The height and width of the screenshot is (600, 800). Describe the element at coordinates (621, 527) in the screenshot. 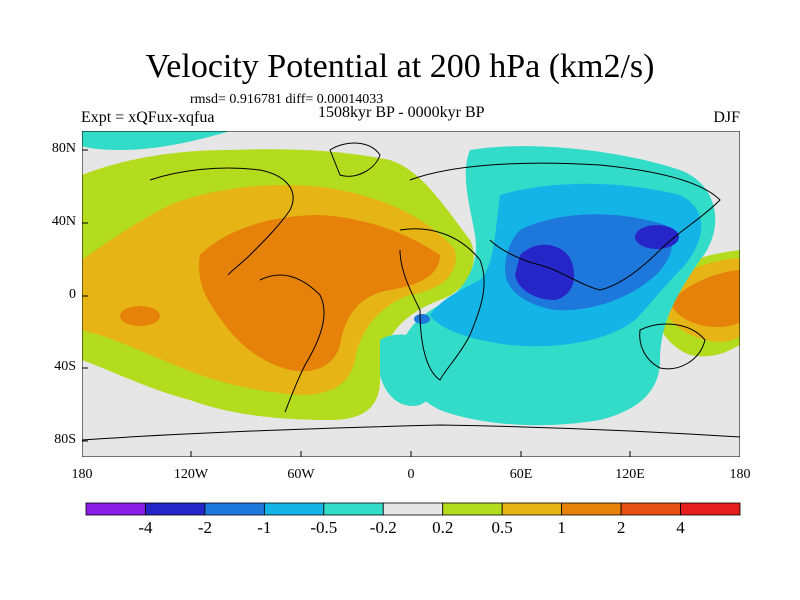

I see `colorbar-label: 2` at that location.